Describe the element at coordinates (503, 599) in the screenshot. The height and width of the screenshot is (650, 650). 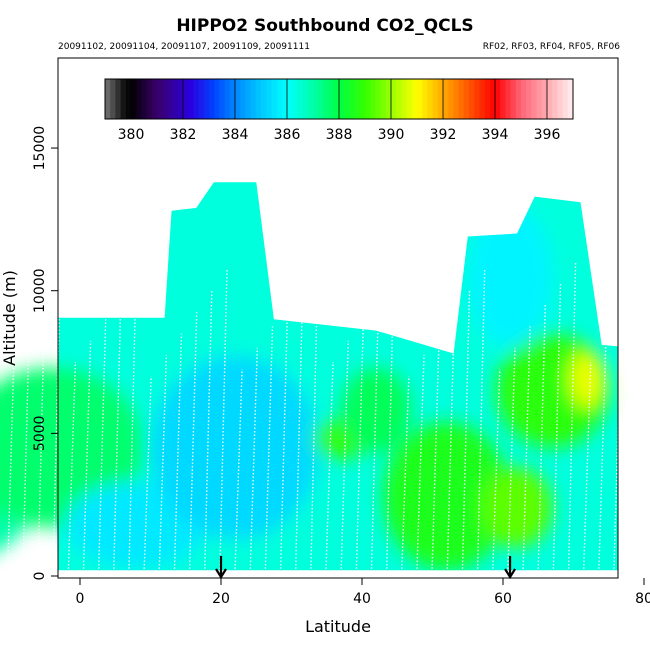
I see `x-tick-label: 60` at that location.